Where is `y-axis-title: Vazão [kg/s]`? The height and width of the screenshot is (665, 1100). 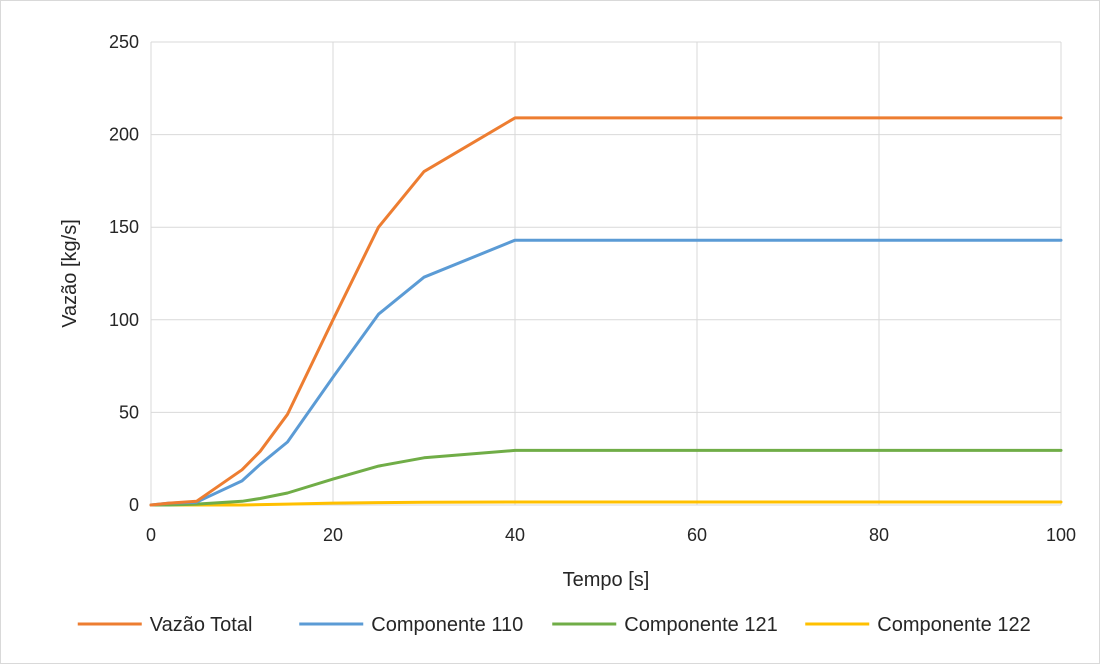 y-axis-title: Vazão [kg/s] is located at coordinates (70, 273).